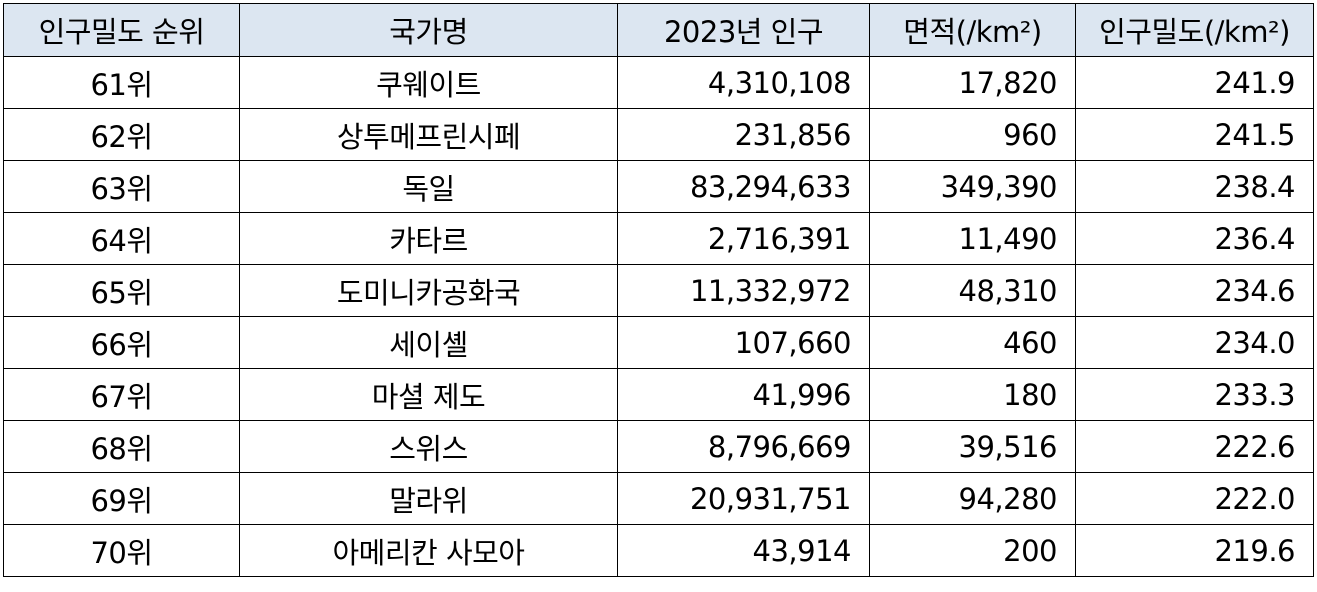 This screenshot has height=592, width=1317. What do you see at coordinates (428, 30) in the screenshot?
I see `header-country: 국가명` at bounding box center [428, 30].